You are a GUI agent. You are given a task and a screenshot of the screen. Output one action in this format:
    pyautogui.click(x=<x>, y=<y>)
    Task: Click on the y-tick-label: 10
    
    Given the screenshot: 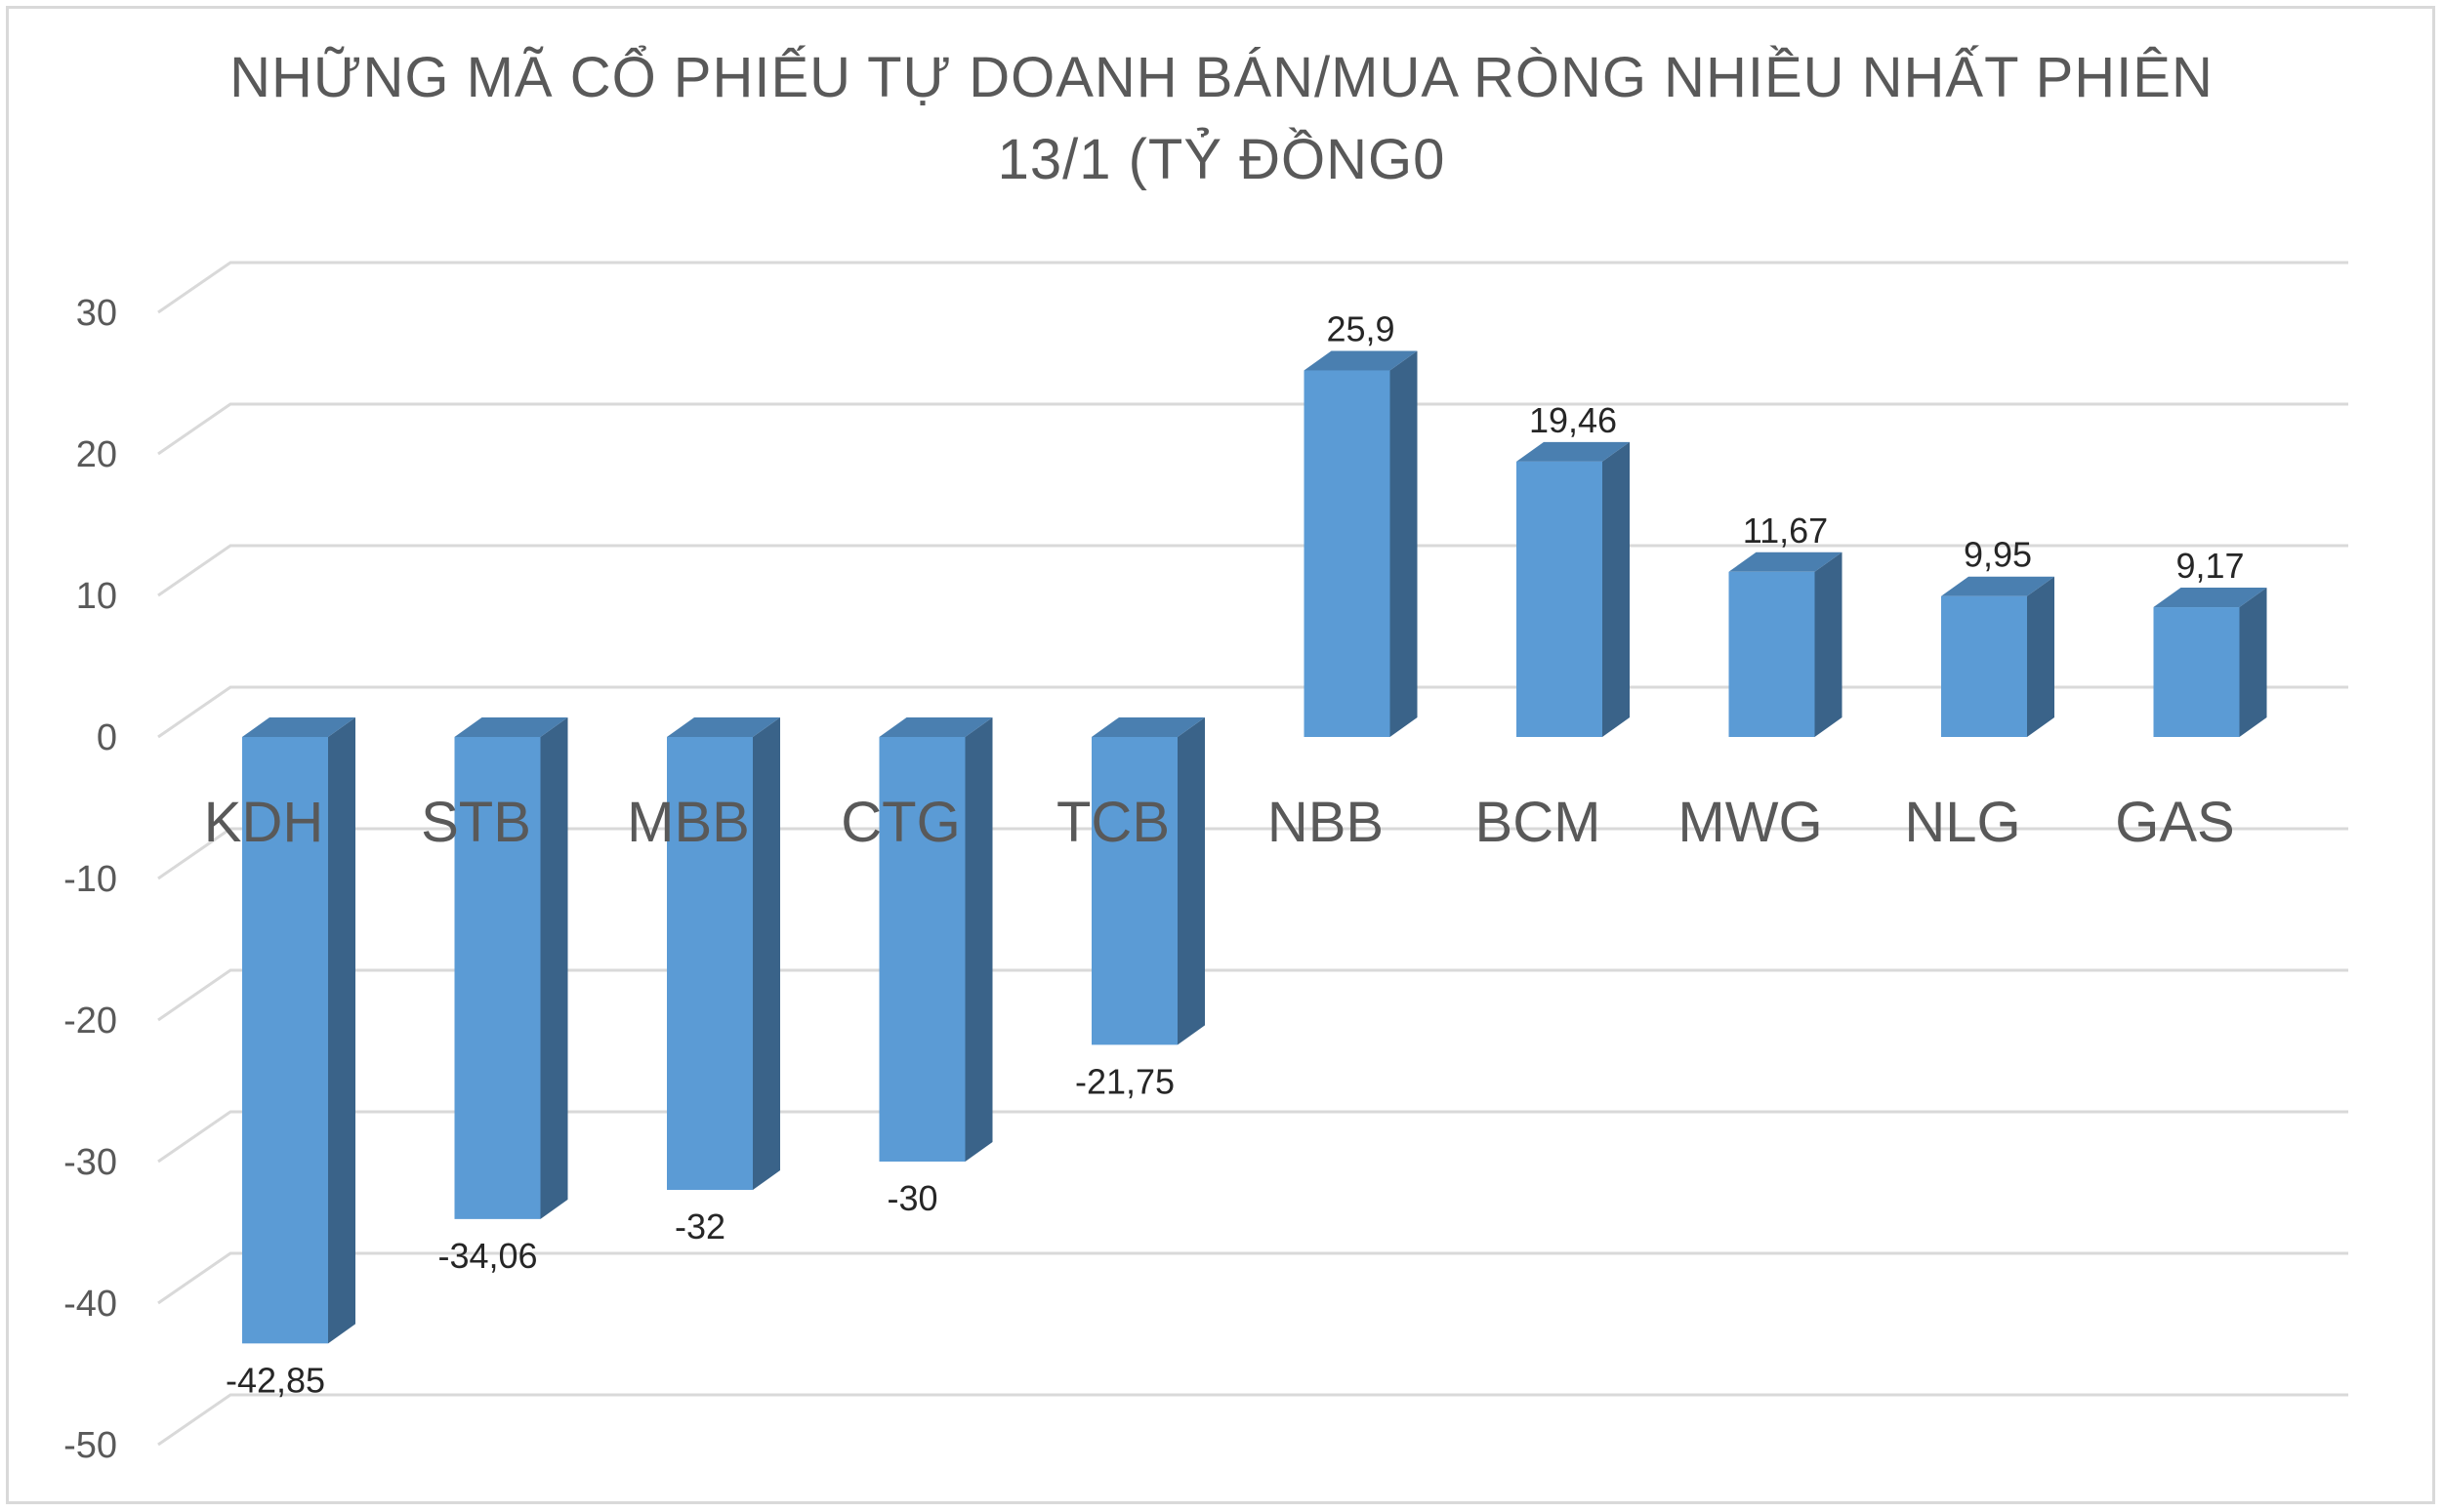 What is the action you would take?
    pyautogui.click(x=96, y=597)
    